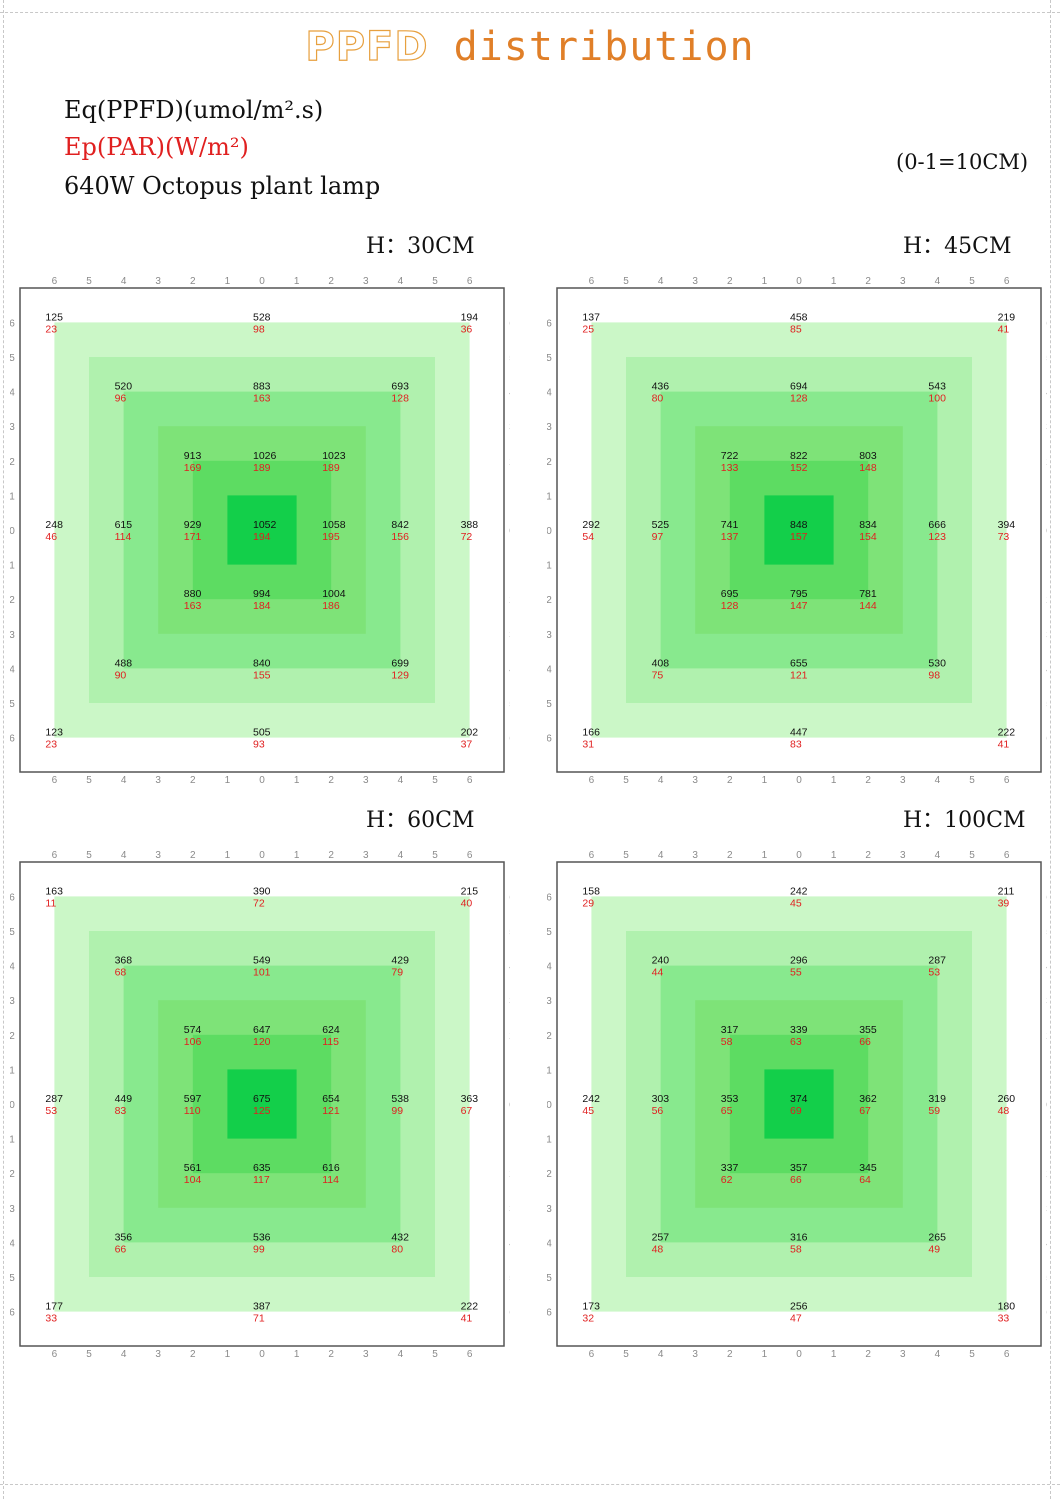 This screenshot has width=1060, height=1499. I want to click on ppfd-value: 339, so click(799, 1030).